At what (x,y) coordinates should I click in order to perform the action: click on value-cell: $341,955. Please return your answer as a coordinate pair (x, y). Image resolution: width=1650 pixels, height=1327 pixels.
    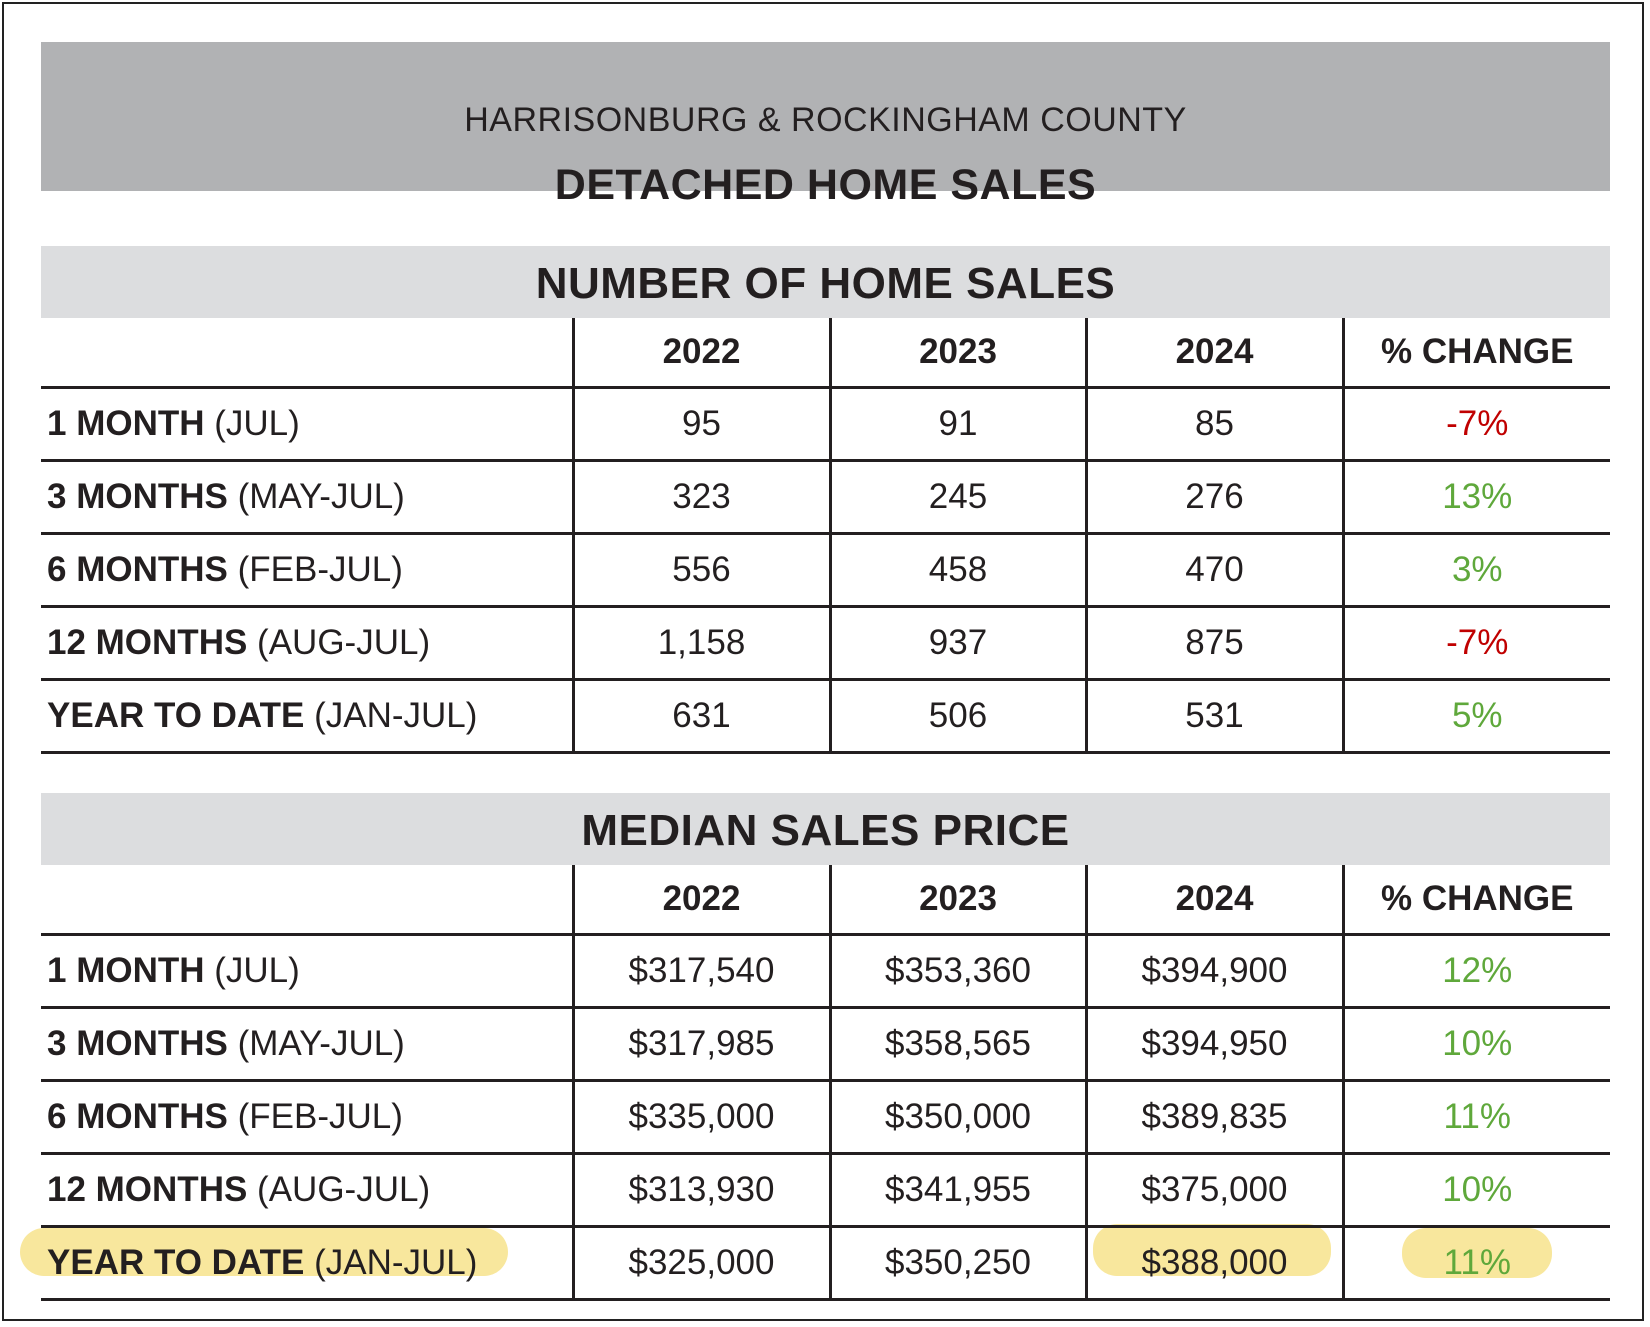
    Looking at the image, I should click on (957, 1190).